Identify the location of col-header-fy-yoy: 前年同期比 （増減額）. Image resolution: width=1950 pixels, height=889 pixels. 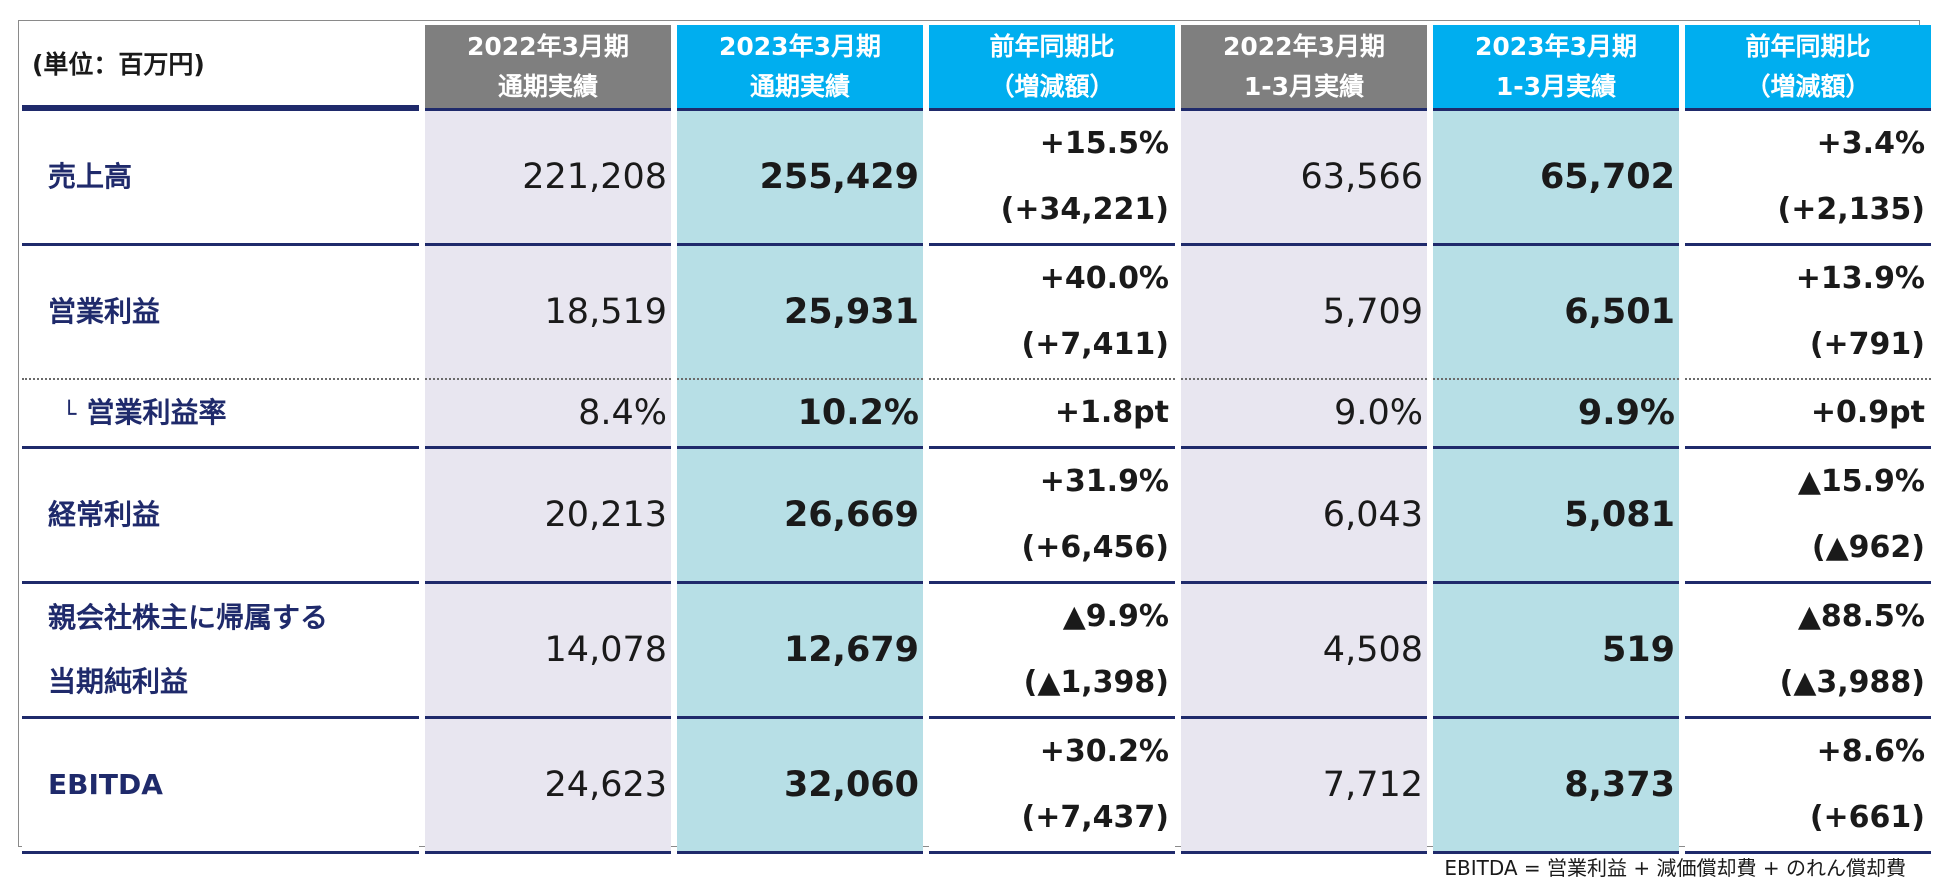
(1052, 66).